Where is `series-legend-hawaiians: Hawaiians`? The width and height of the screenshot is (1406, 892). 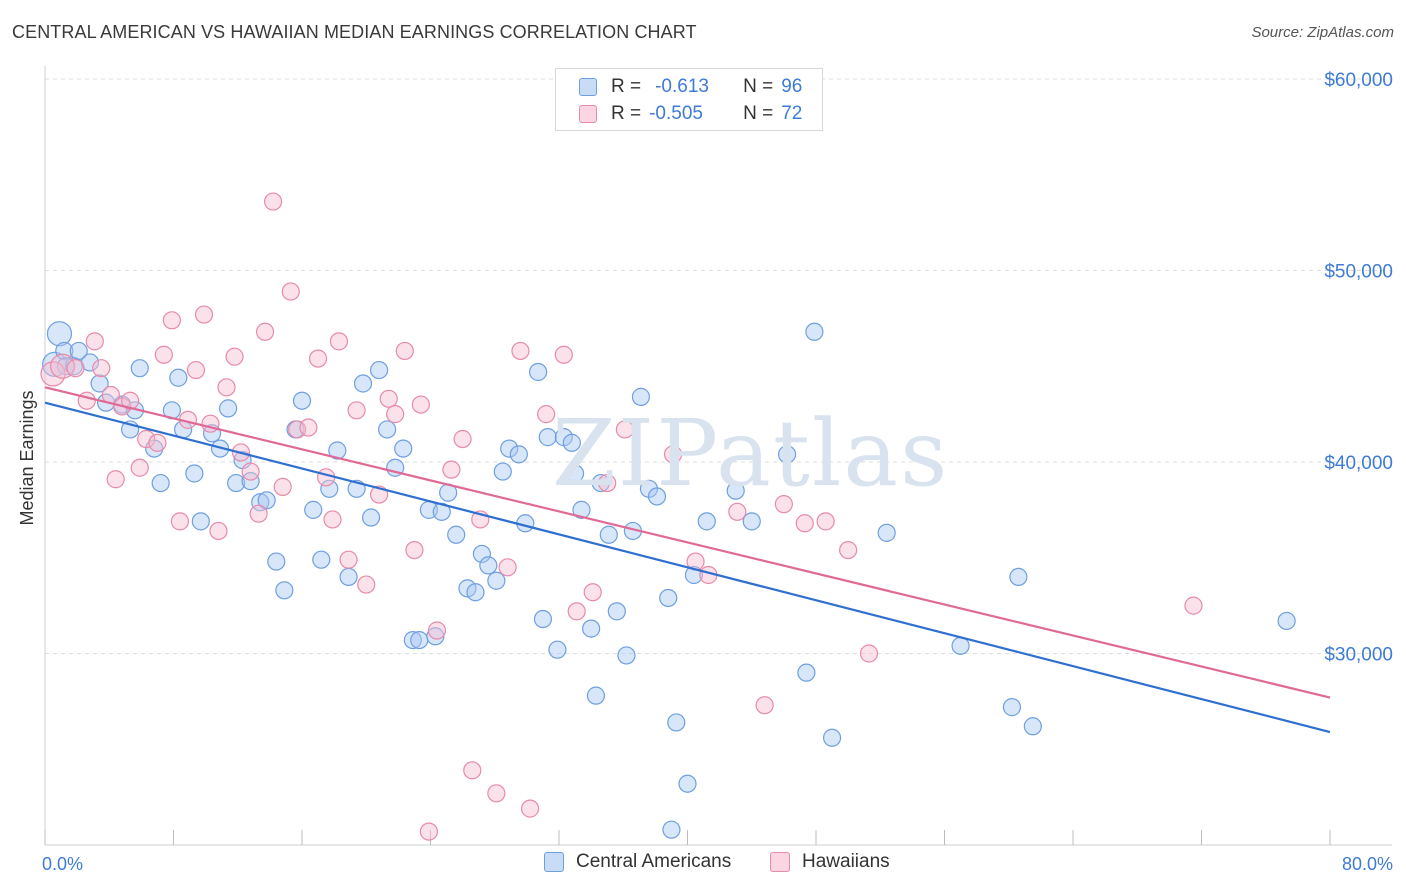 series-legend-hawaiians: Hawaiians is located at coordinates (830, 862).